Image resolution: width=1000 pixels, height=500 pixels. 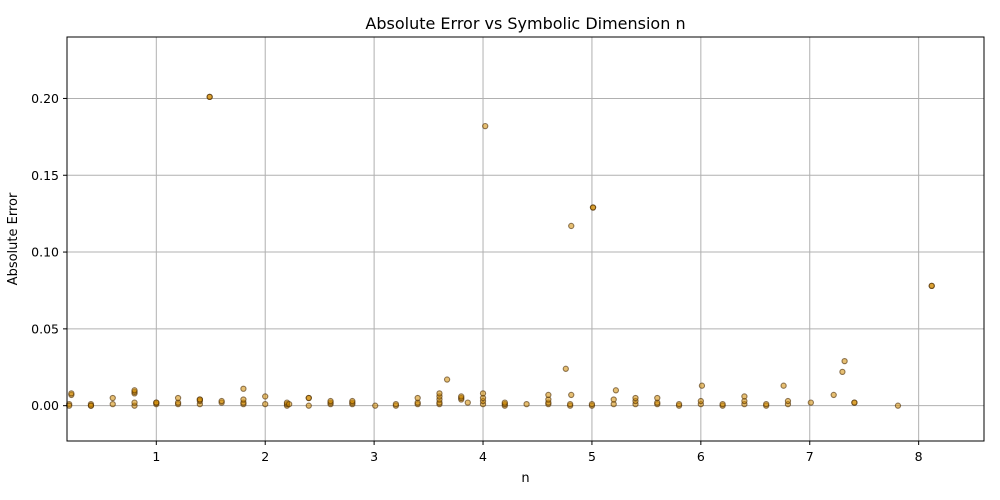 I want to click on y-tick-label: 0.00, so click(x=45, y=405).